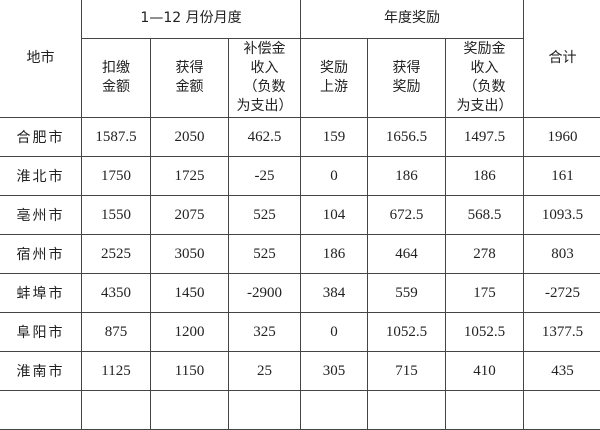  I want to click on value-cell: 464, so click(407, 254).